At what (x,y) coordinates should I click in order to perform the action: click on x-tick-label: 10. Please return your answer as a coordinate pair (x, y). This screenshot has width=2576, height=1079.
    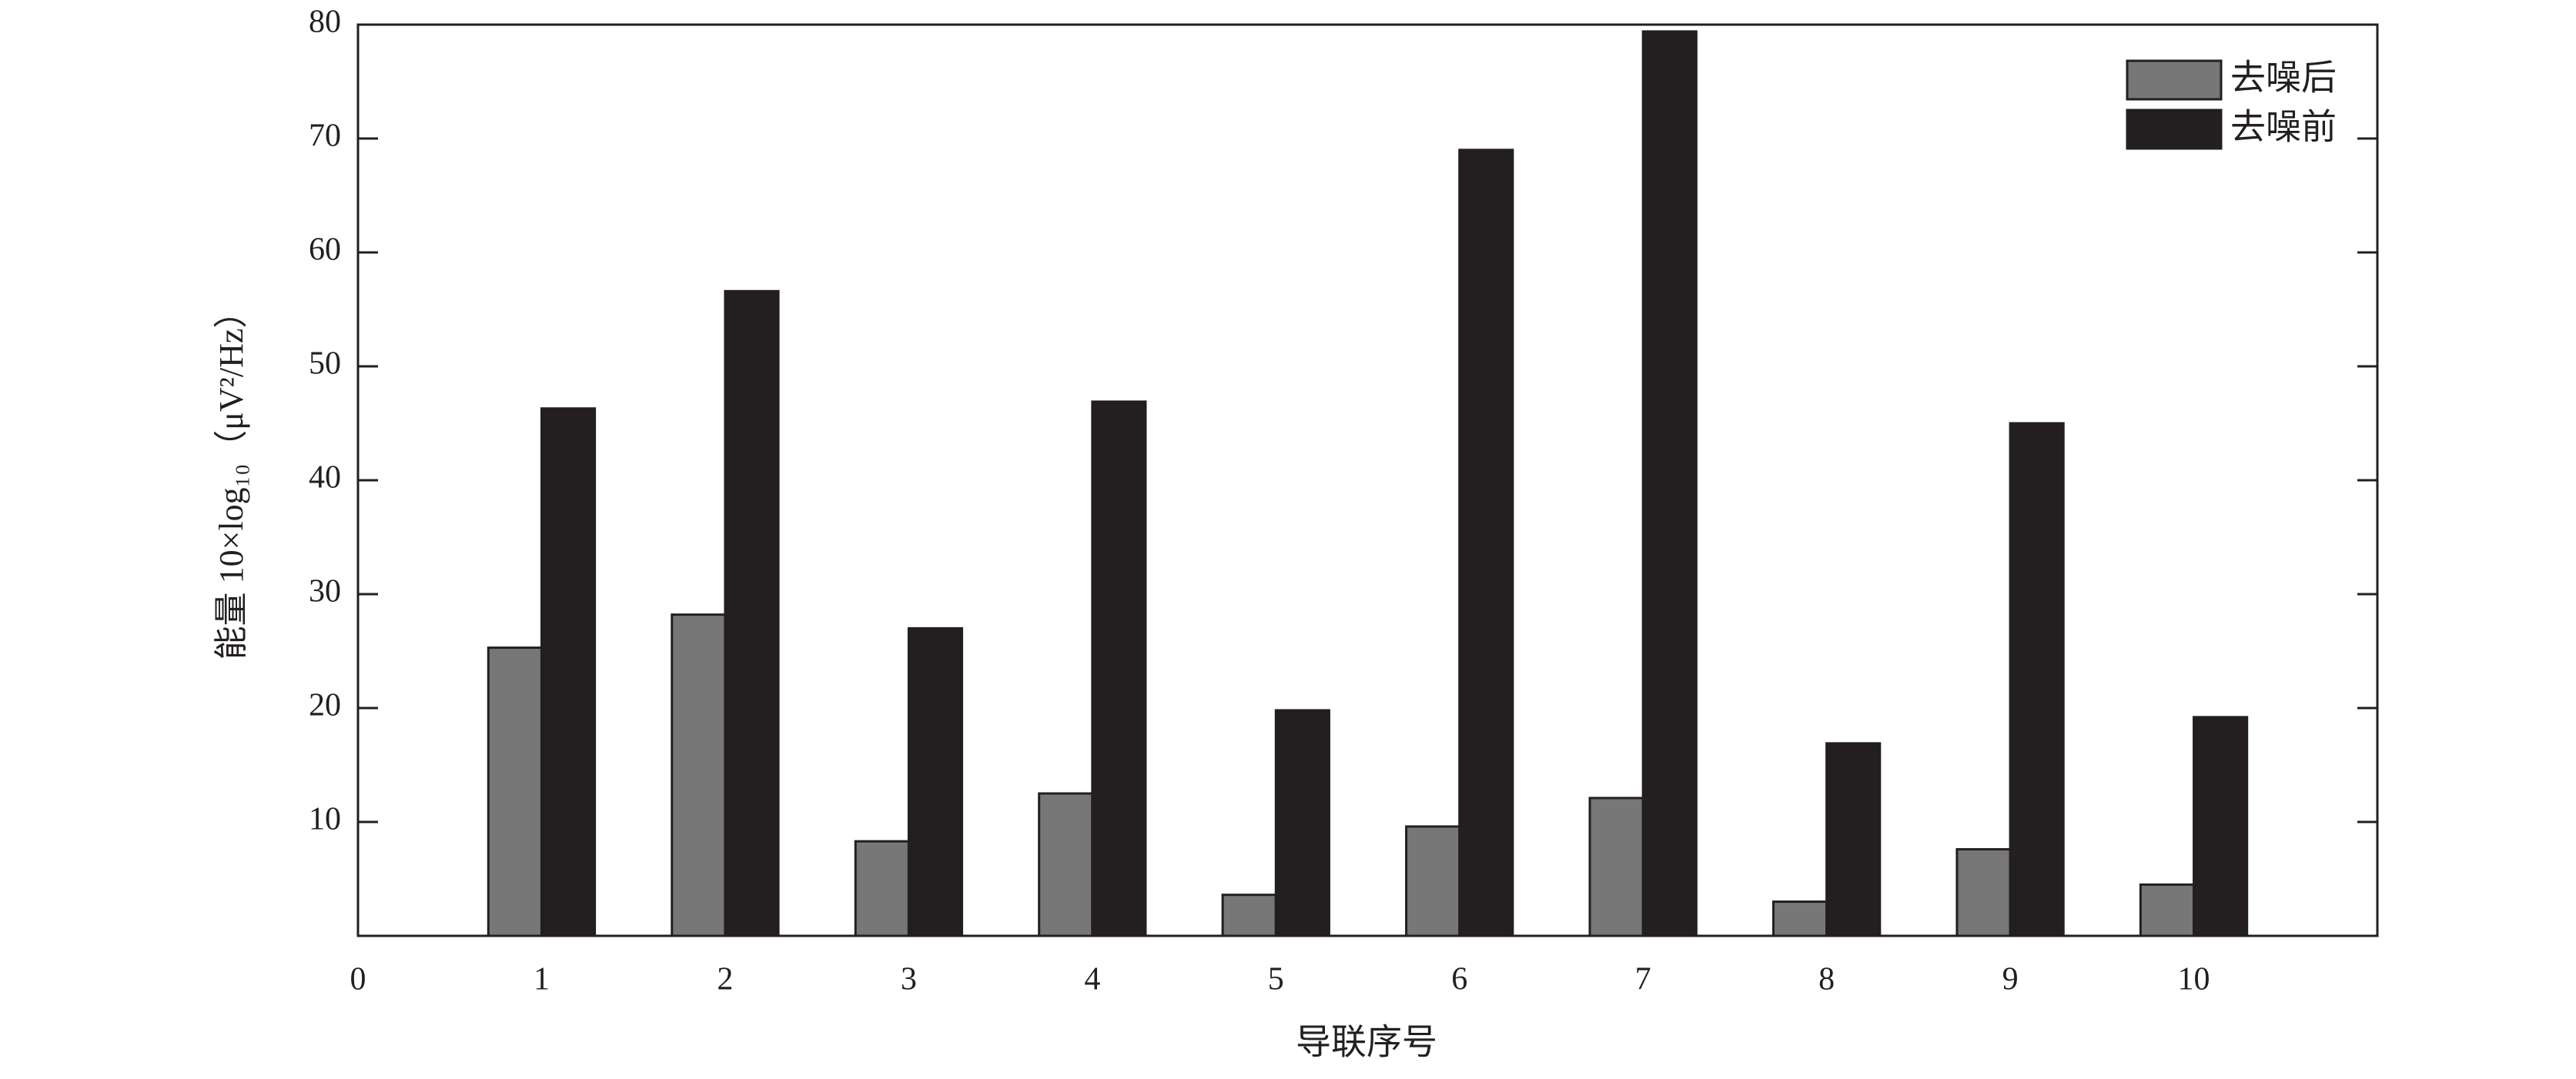
    Looking at the image, I should click on (2194, 979).